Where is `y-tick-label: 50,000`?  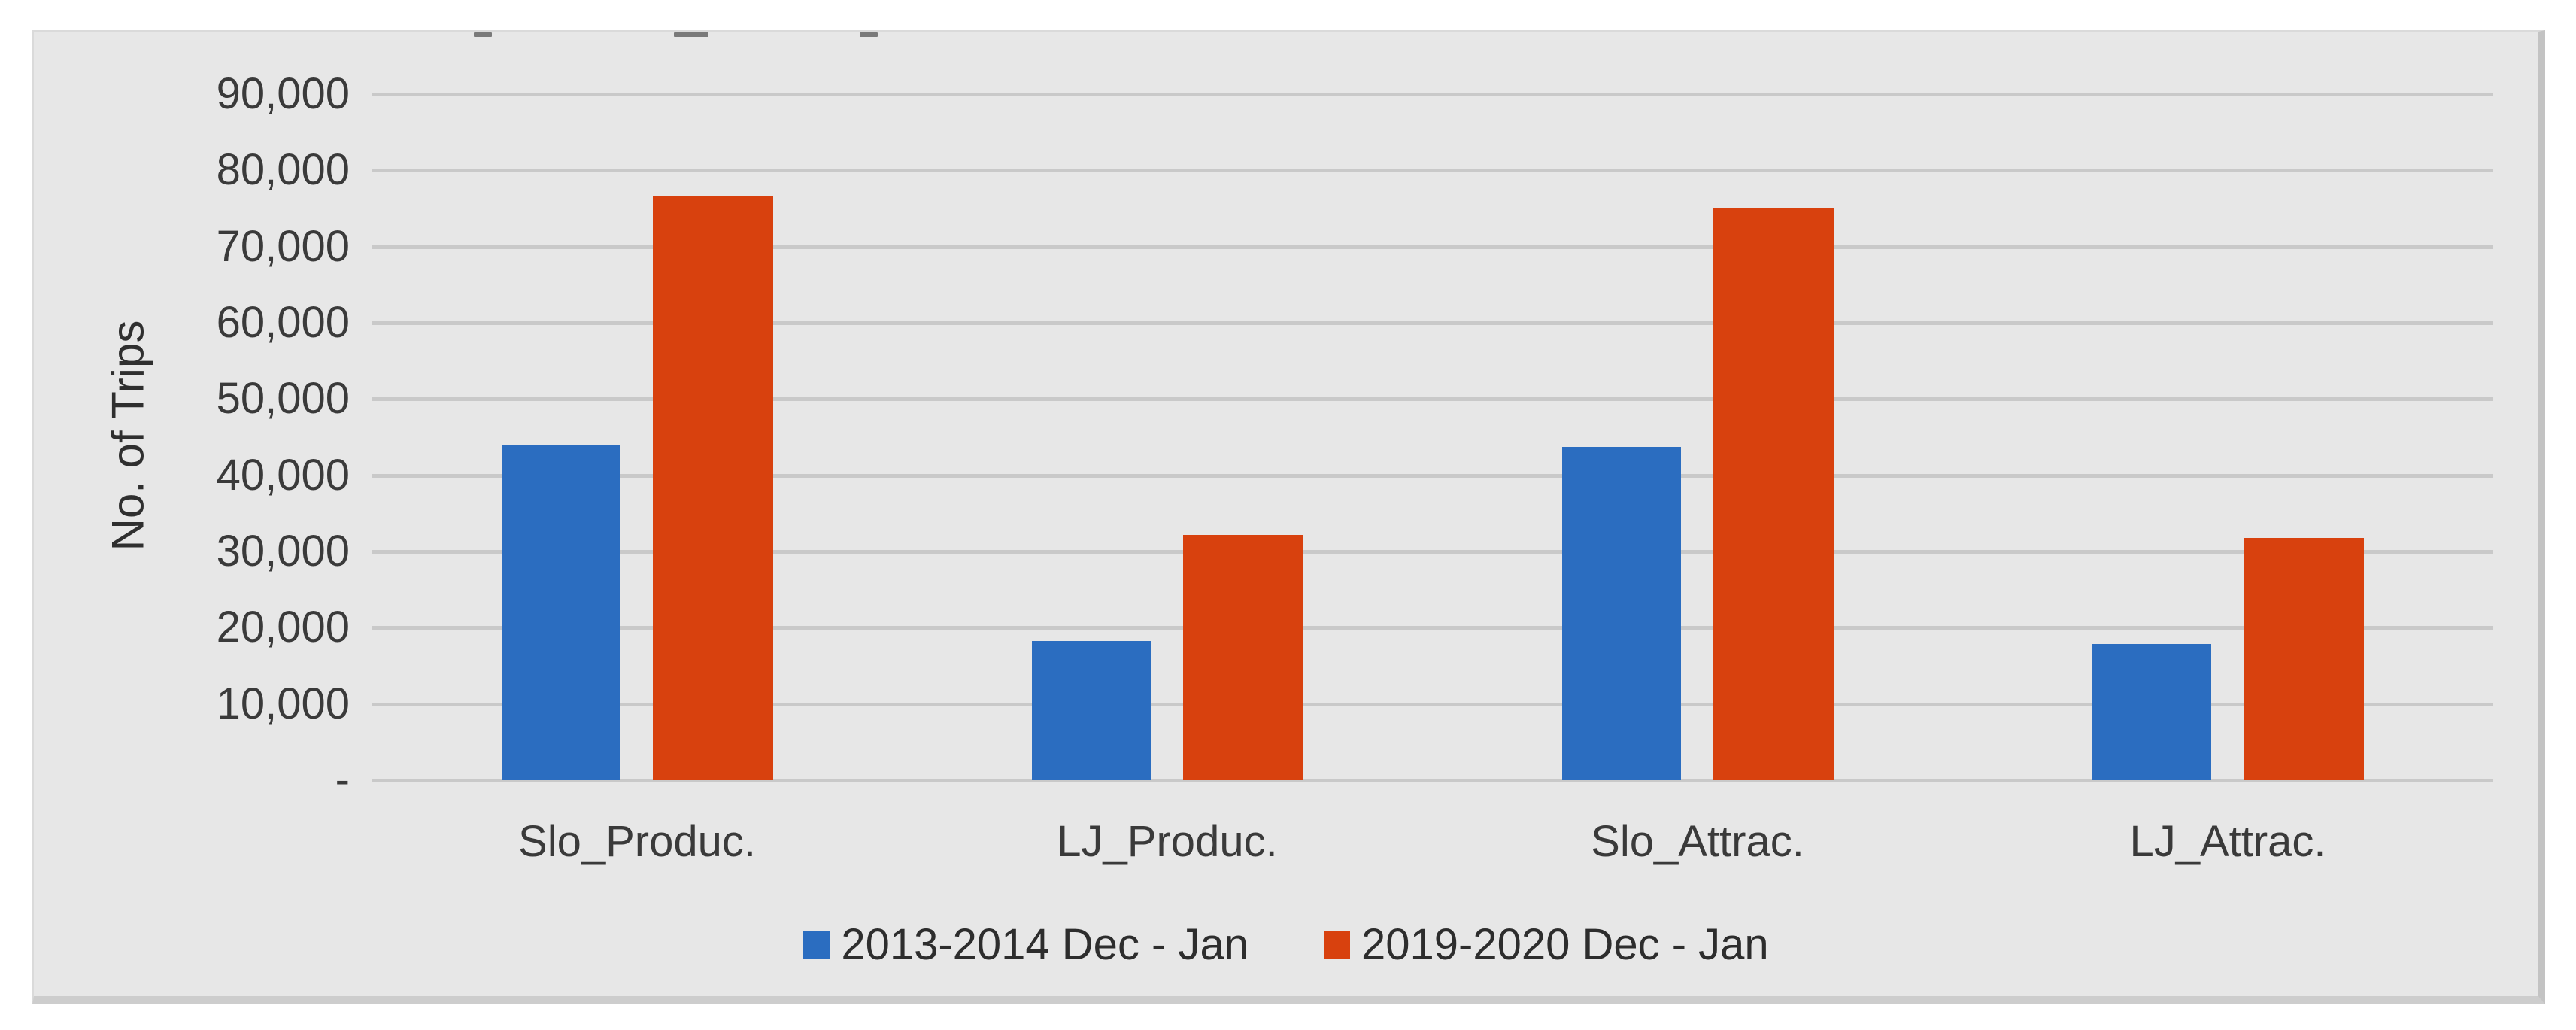 y-tick-label: 50,000 is located at coordinates (283, 398).